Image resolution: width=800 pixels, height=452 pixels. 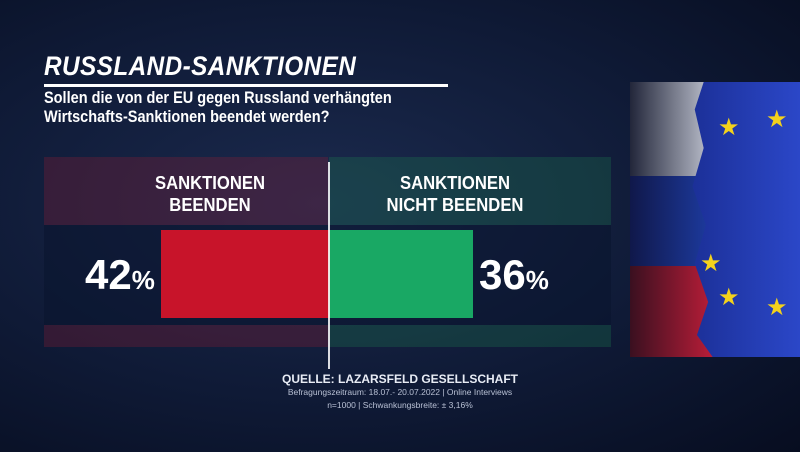 I want to click on category-label-line: NICHT BEENDEN, so click(x=455, y=204).